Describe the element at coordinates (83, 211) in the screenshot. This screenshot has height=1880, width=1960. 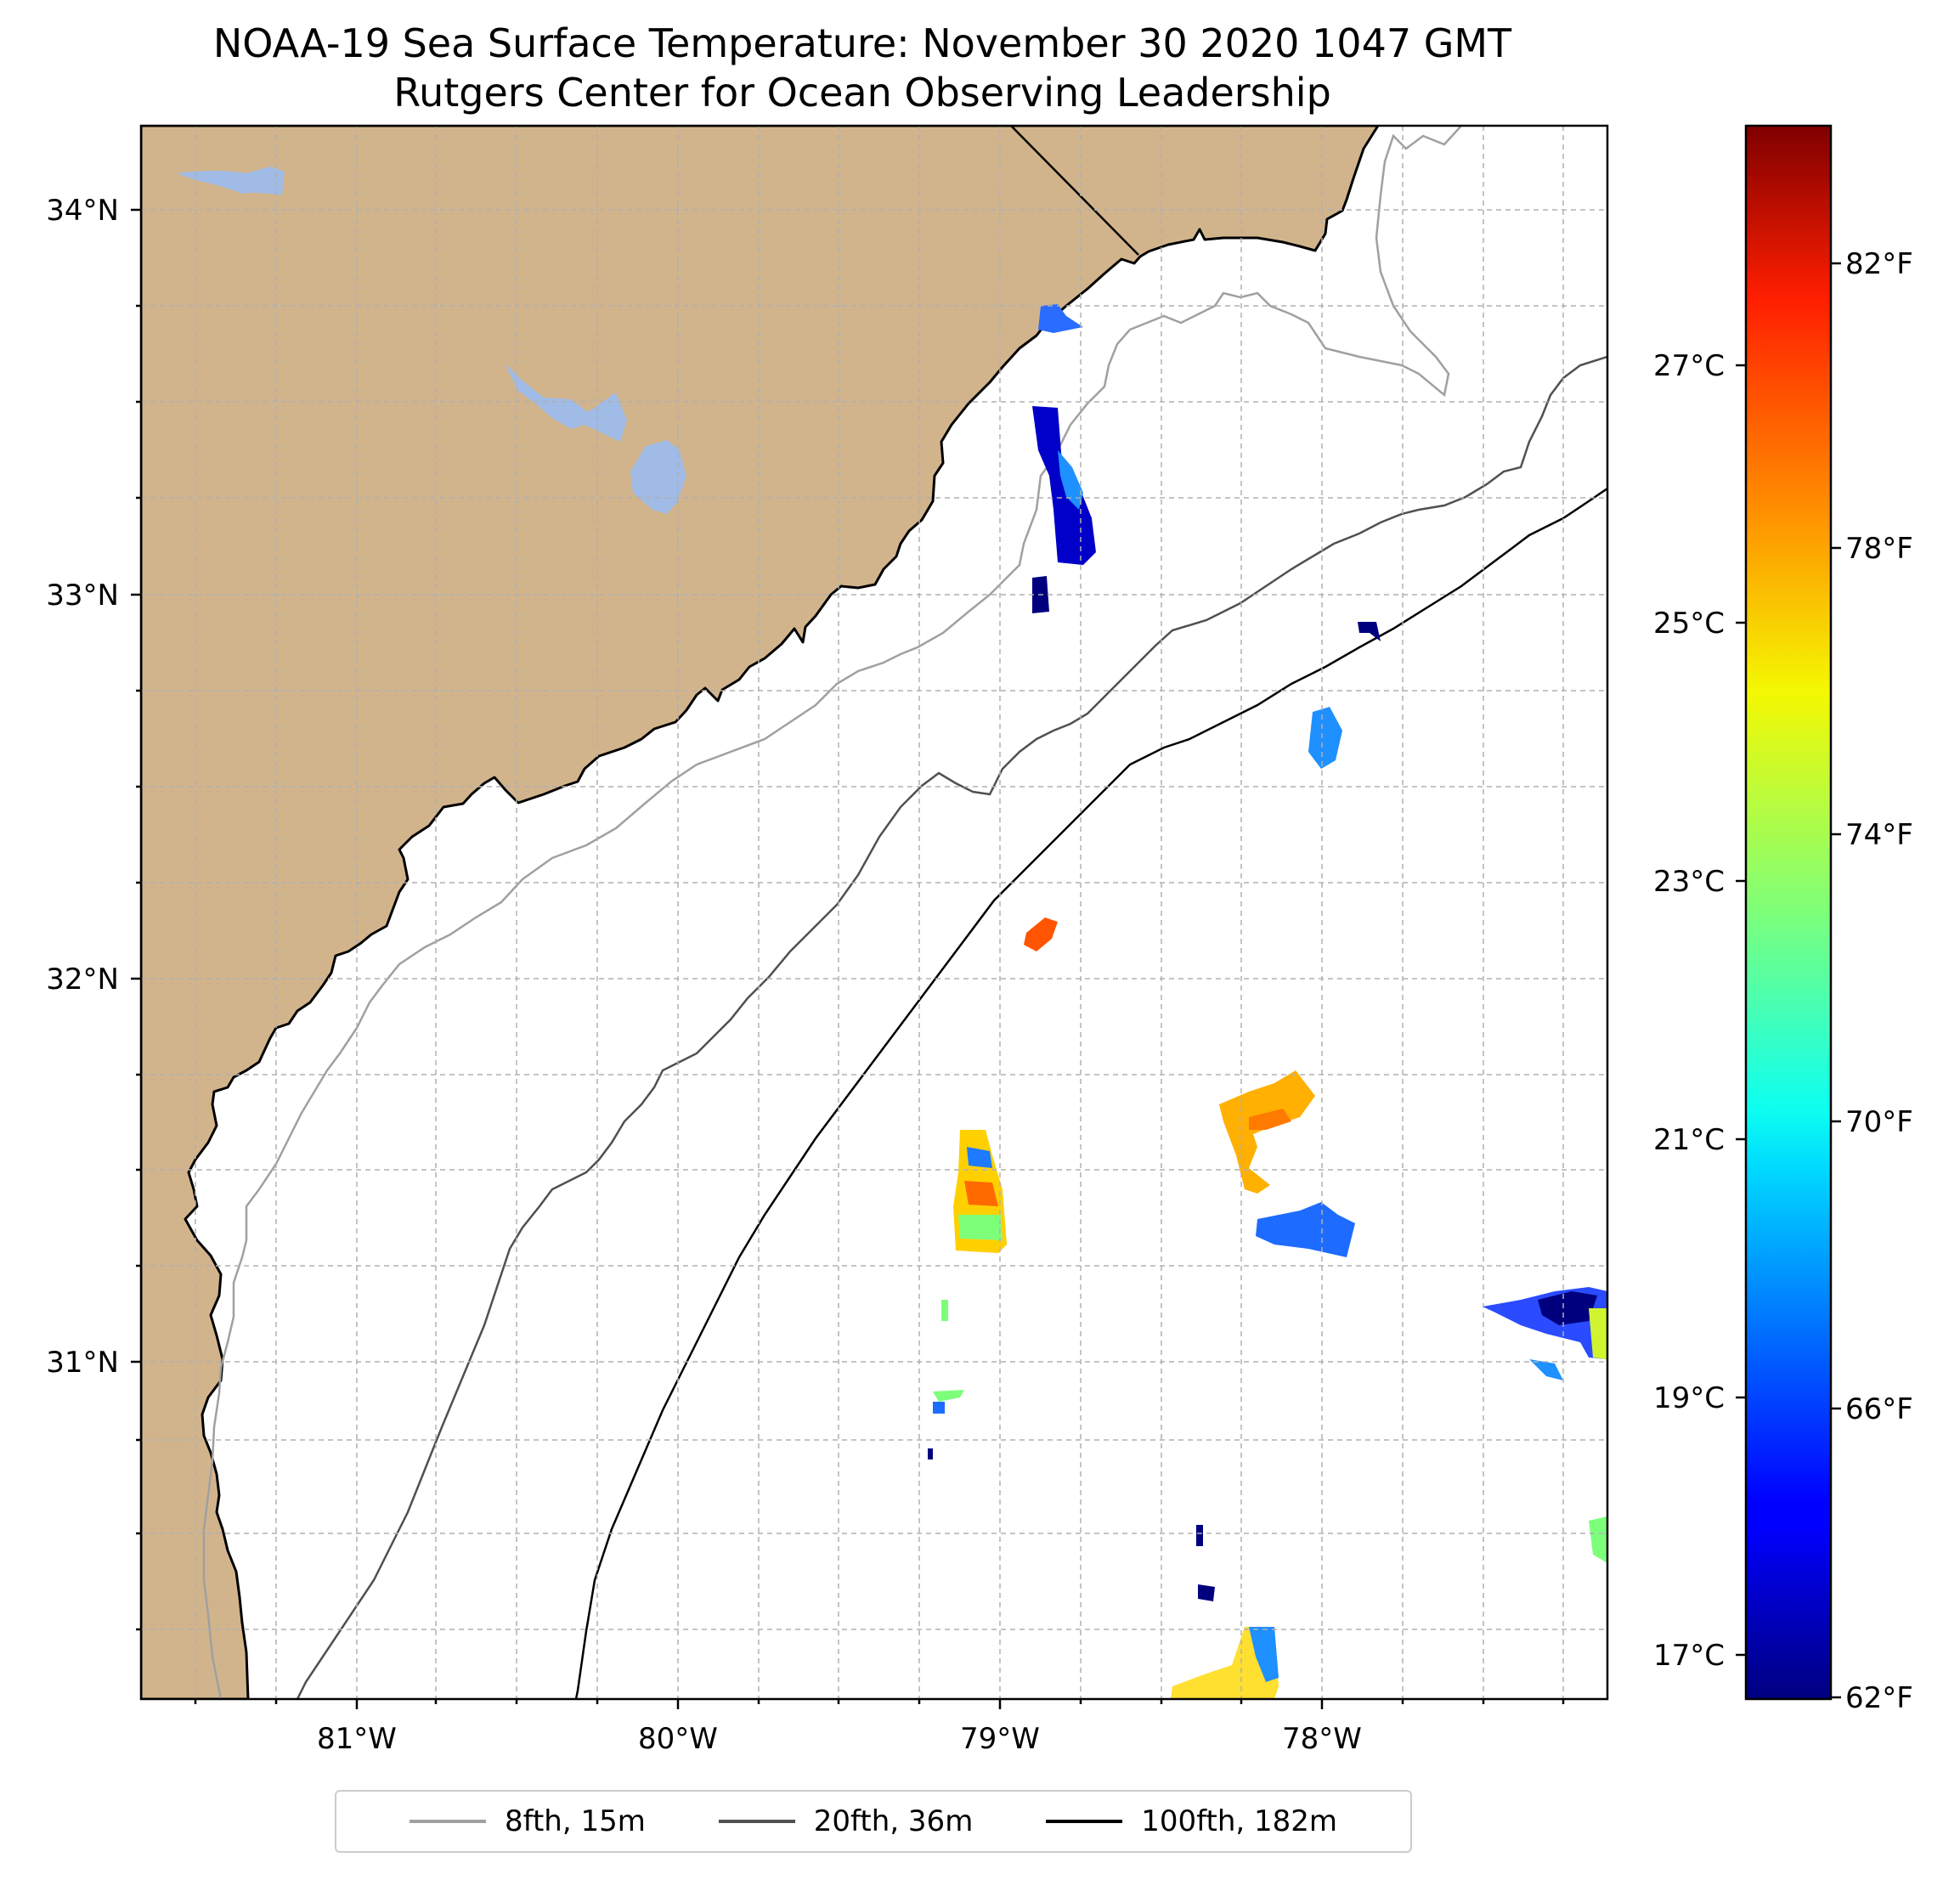
I see `lat-tick-label: 34°N` at that location.